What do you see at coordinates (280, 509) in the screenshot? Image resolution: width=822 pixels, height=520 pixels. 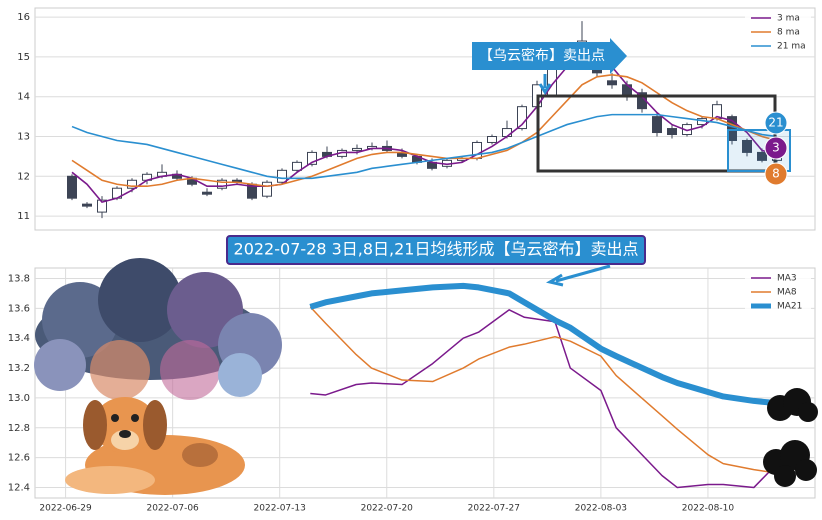 I see `x-tick-label: 2022-07-13` at bounding box center [280, 509].